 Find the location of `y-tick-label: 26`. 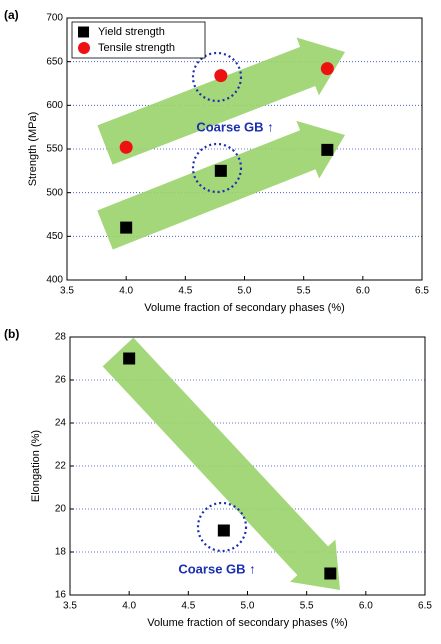

y-tick-label: 26 is located at coordinates (61, 380).